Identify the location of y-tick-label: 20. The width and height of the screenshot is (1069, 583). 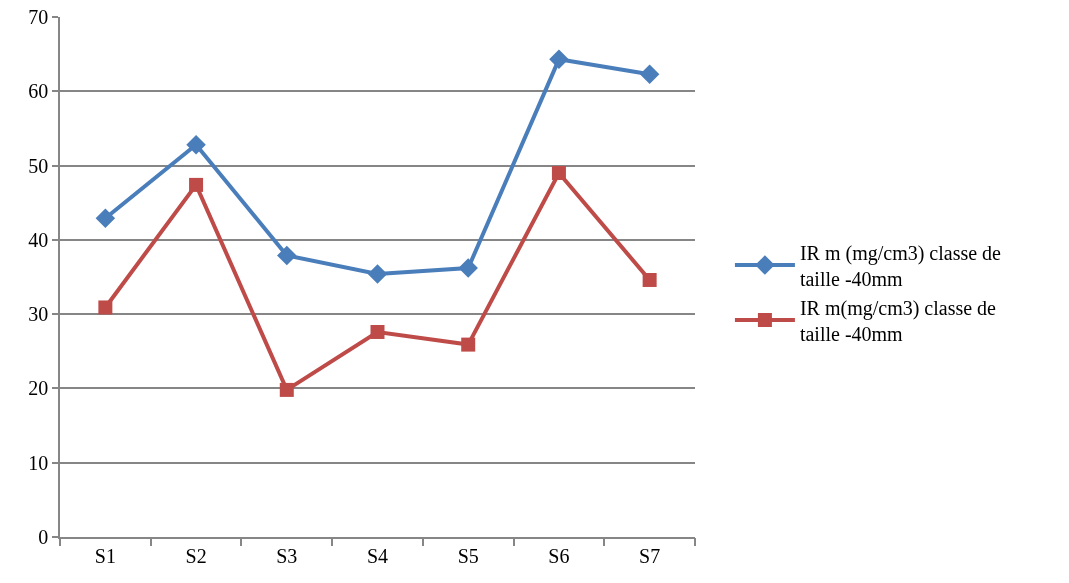
(38, 388).